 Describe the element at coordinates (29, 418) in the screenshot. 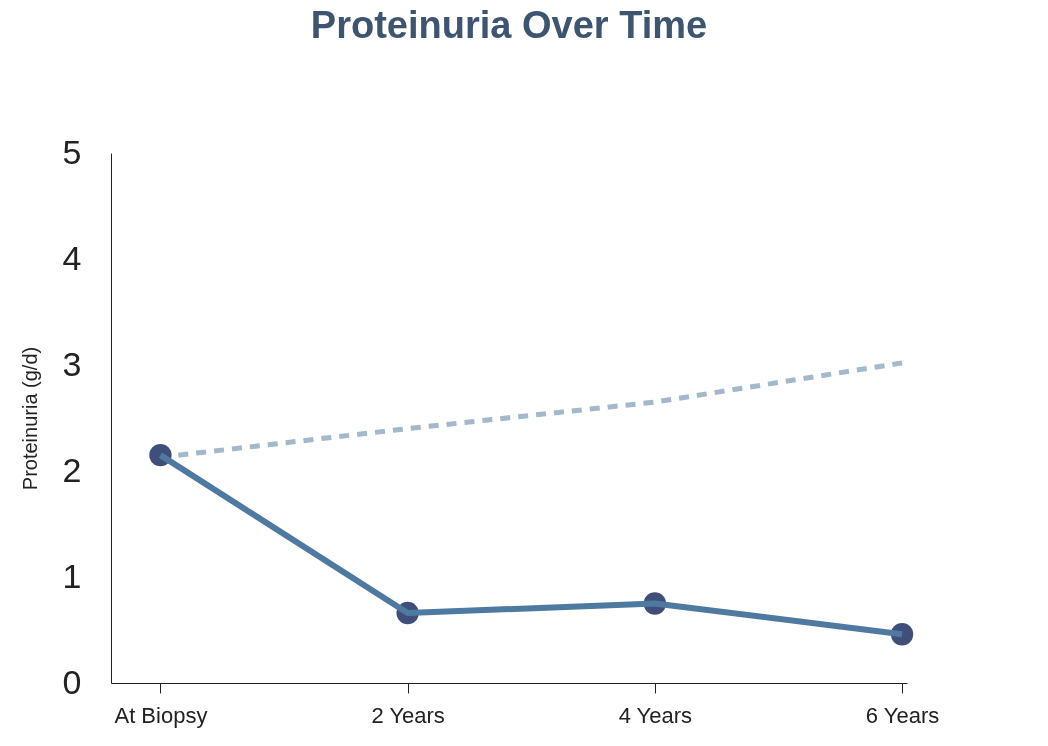

I see `y-axis-title: Proteinuria (g/d)` at that location.